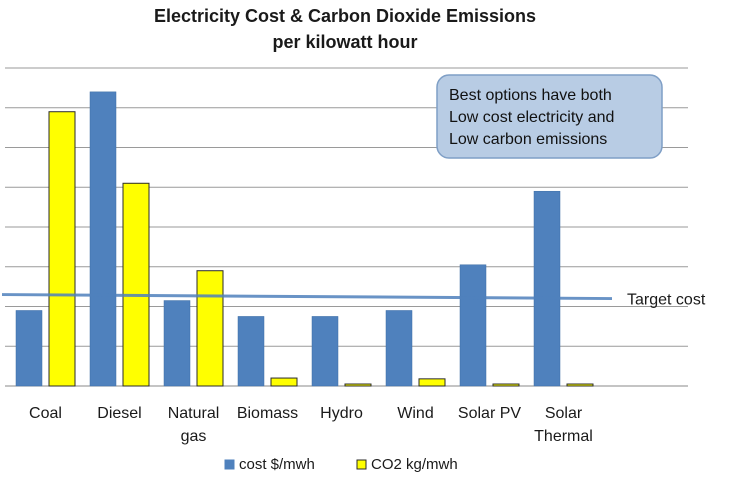 The image size is (729, 483). I want to click on category-label: Solar PV, so click(489, 413).